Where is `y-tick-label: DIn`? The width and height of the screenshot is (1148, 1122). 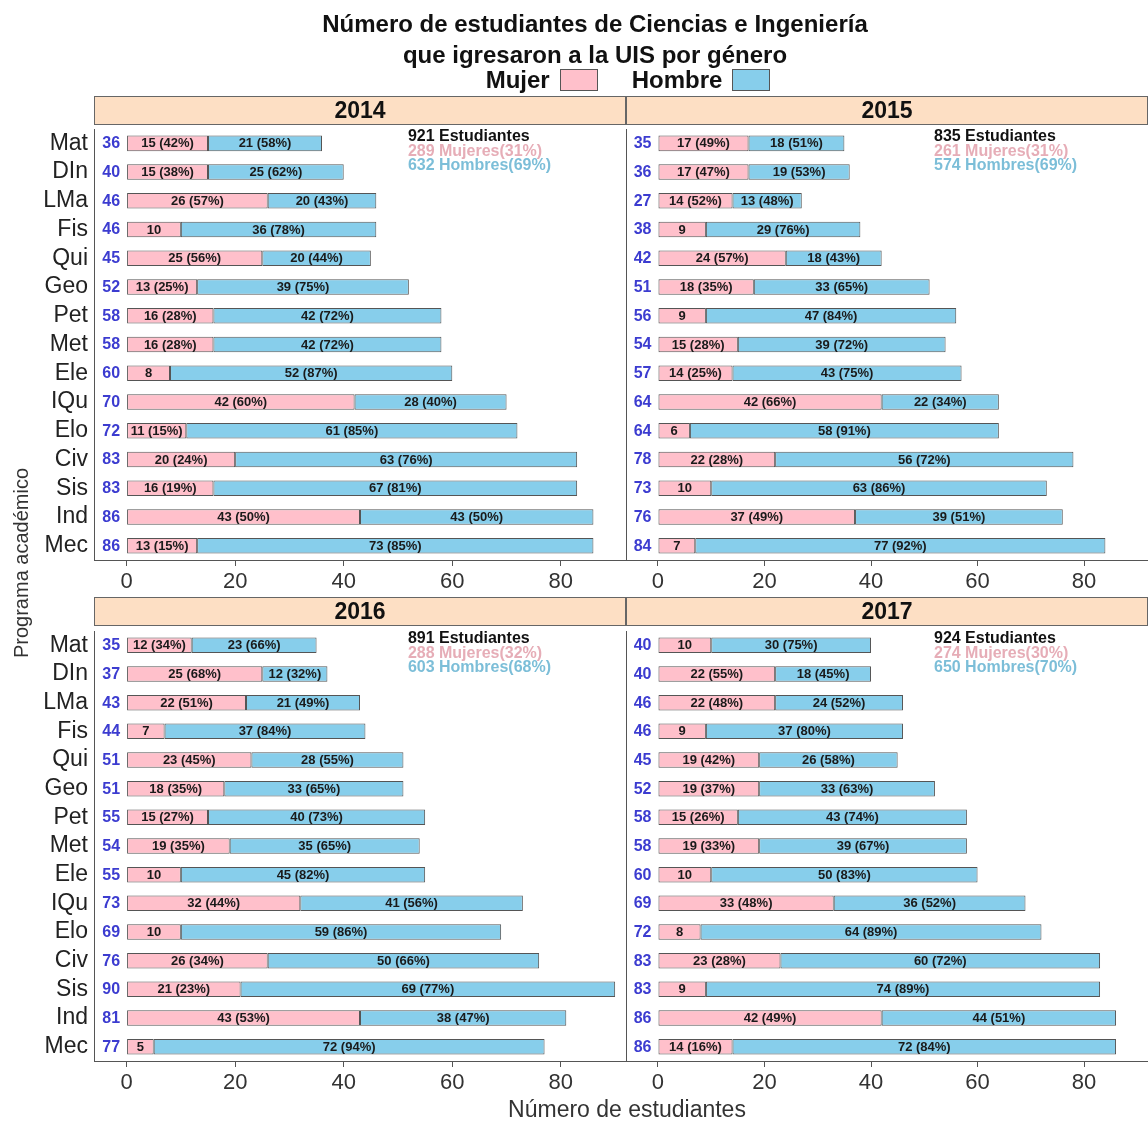
y-tick-label: DIn is located at coordinates (70, 170).